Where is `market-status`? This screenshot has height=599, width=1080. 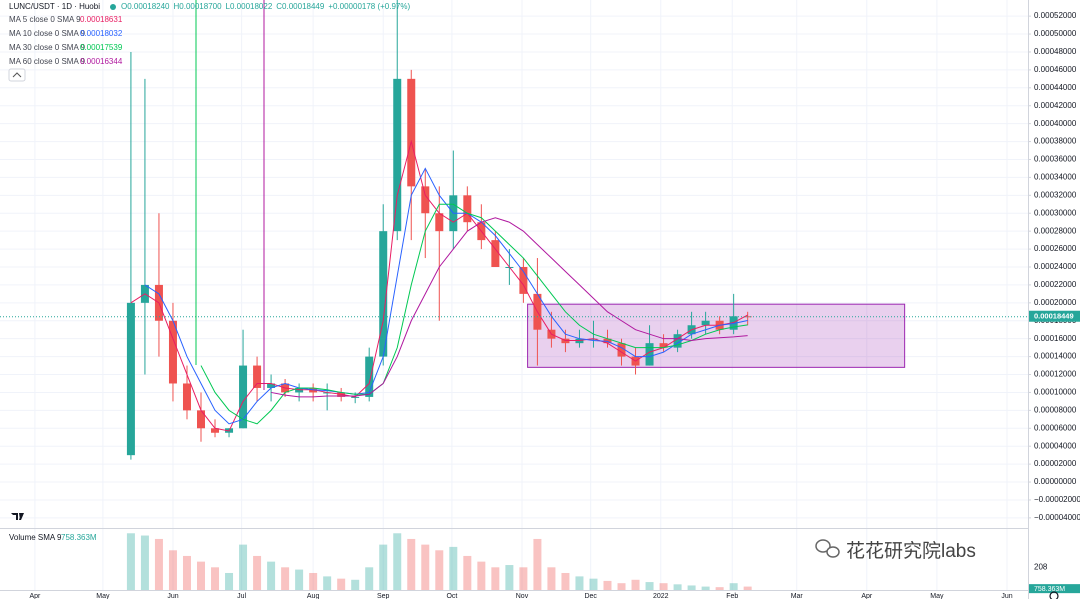
market-status is located at coordinates (113, 7).